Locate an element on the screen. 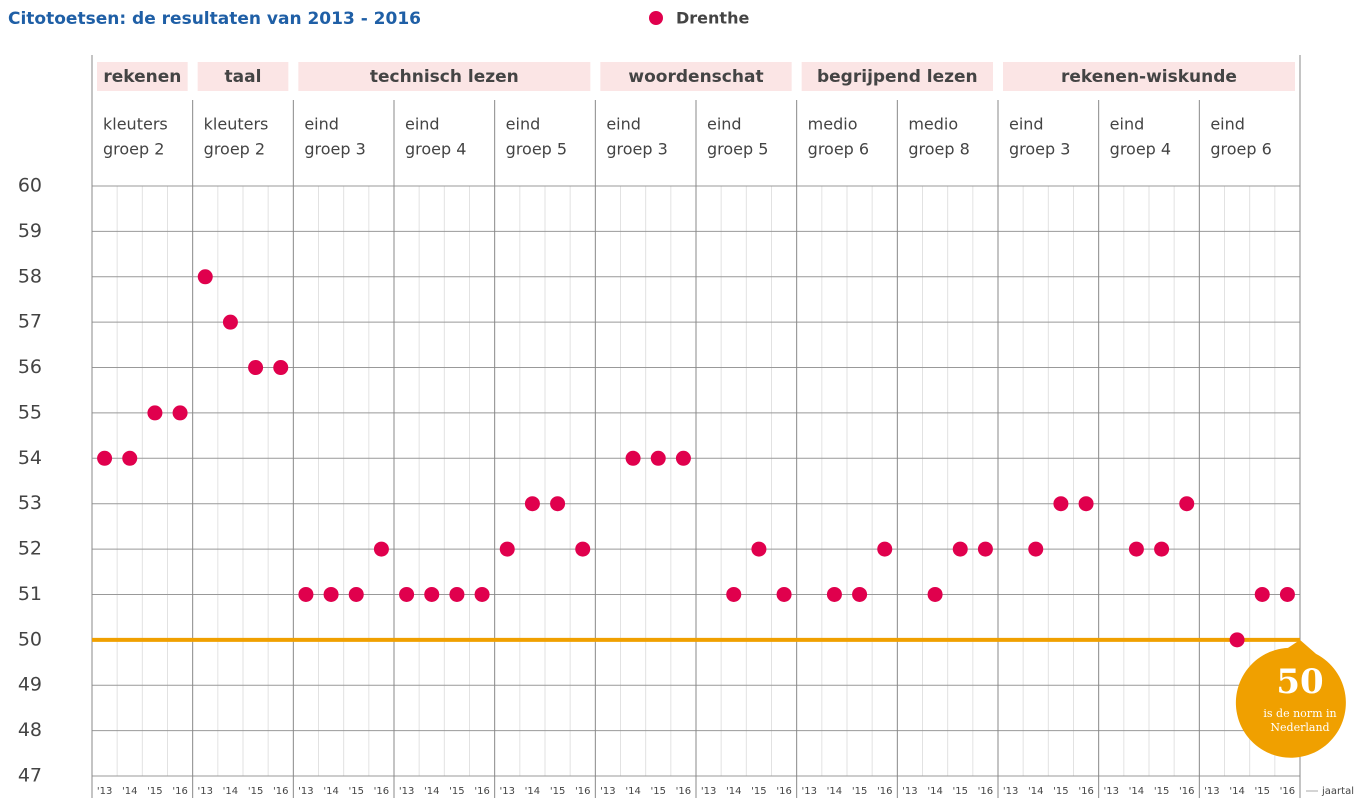 The height and width of the screenshot is (801, 1357). norm-badge is located at coordinates (1290, 698).